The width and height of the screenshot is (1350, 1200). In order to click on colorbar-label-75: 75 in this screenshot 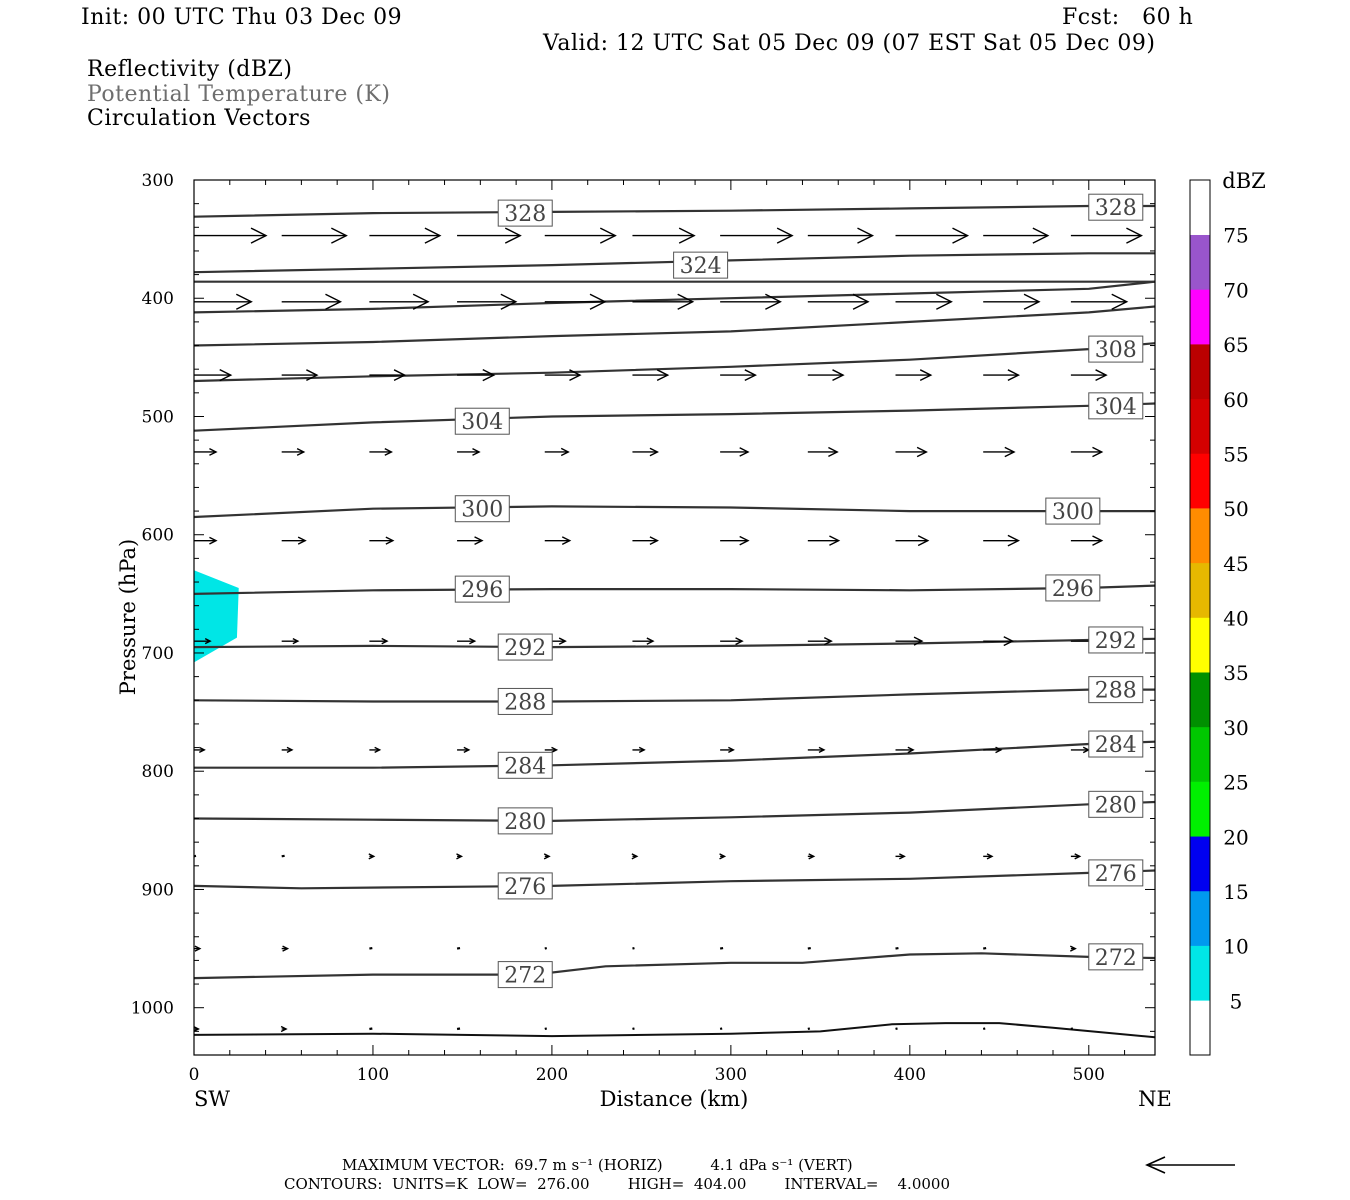, I will do `click(1235, 236)`.